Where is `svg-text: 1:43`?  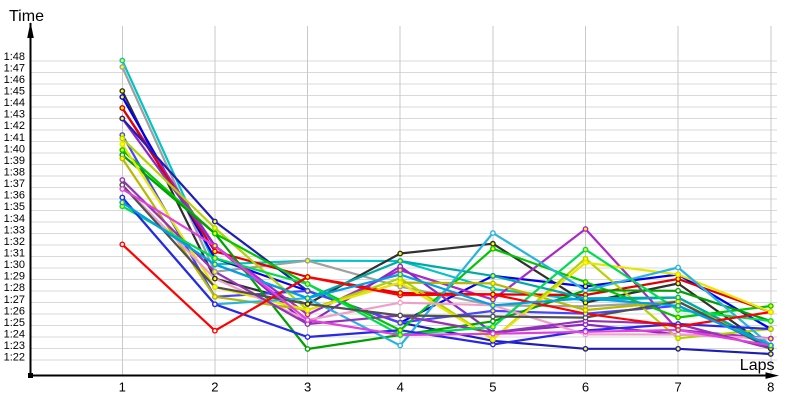
svg-text: 1:43 is located at coordinates (14, 115).